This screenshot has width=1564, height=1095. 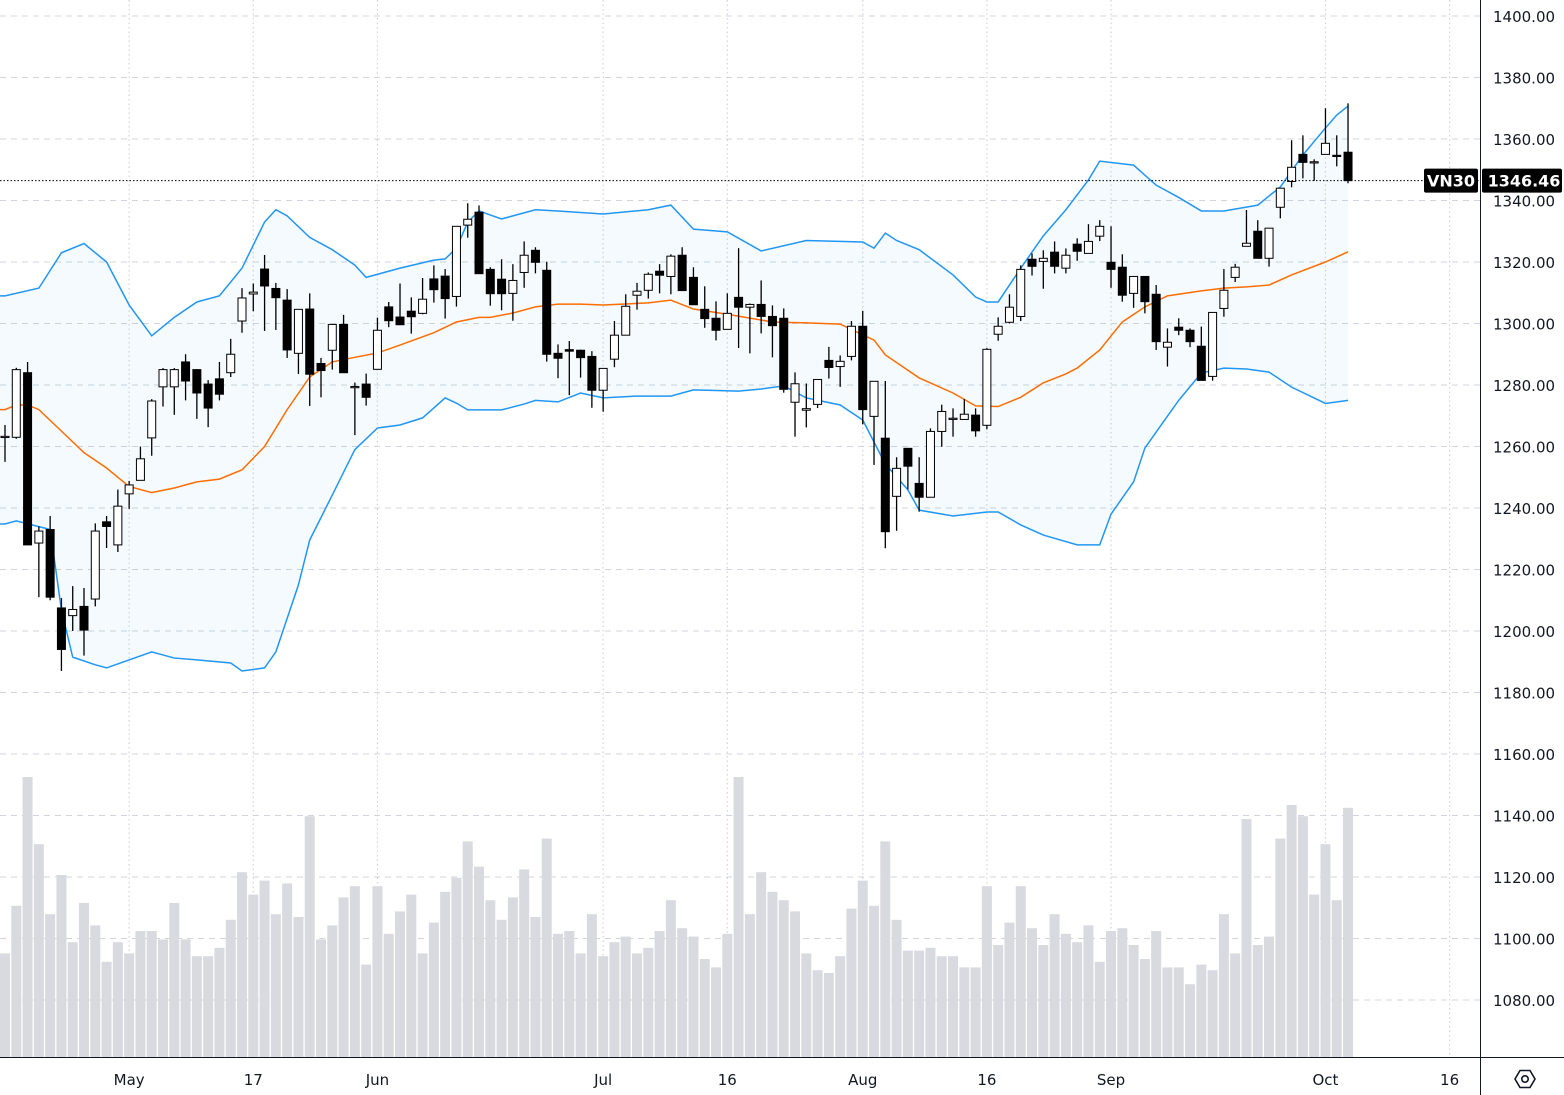 What do you see at coordinates (1524, 140) in the screenshot?
I see `price-tick-label: 1360.00` at bounding box center [1524, 140].